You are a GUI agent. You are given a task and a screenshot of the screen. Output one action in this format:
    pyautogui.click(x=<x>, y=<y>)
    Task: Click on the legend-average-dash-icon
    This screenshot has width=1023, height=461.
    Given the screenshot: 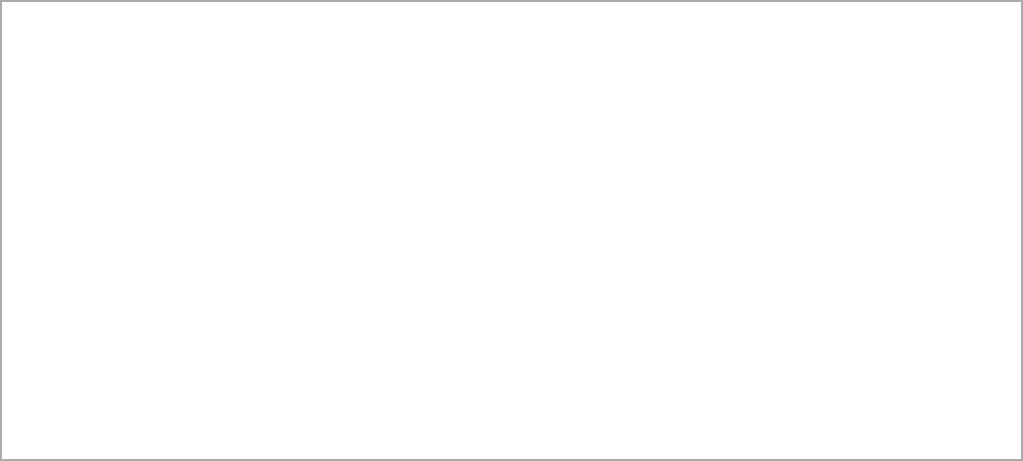 What is the action you would take?
    pyautogui.click(x=568, y=425)
    